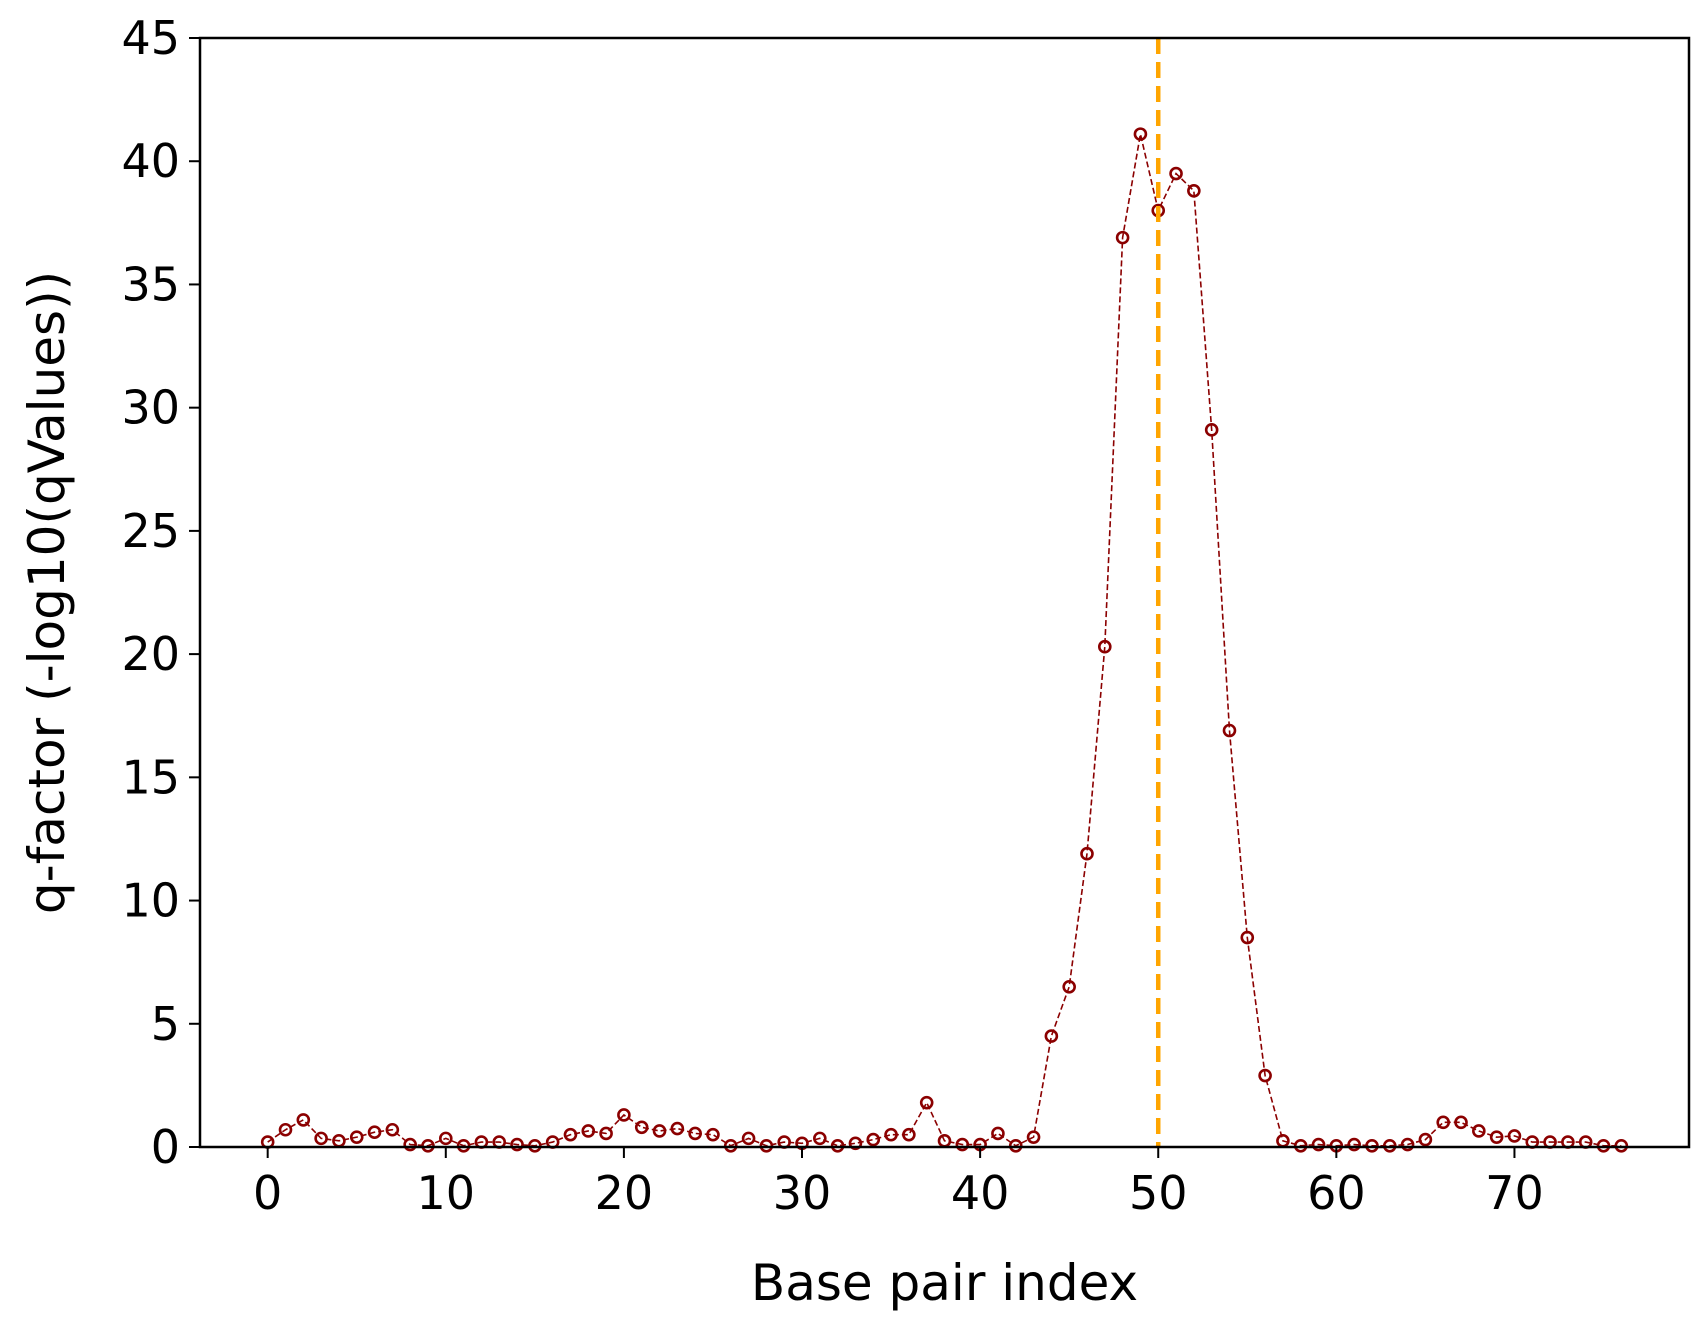  I want to click on y-tick-label: 15, so click(150, 777).